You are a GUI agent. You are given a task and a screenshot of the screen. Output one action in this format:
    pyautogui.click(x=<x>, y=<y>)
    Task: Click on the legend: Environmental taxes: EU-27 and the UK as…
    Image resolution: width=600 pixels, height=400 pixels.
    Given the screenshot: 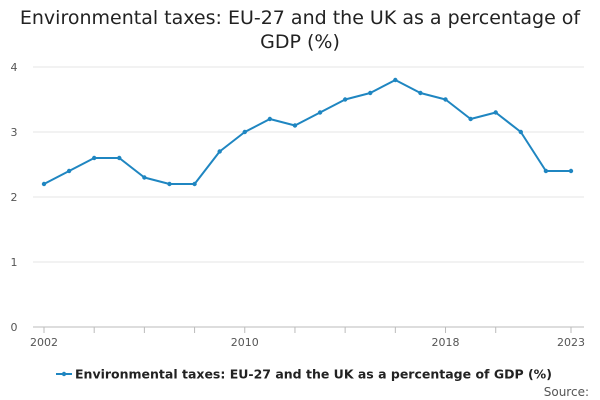 What is the action you would take?
    pyautogui.click(x=304, y=374)
    